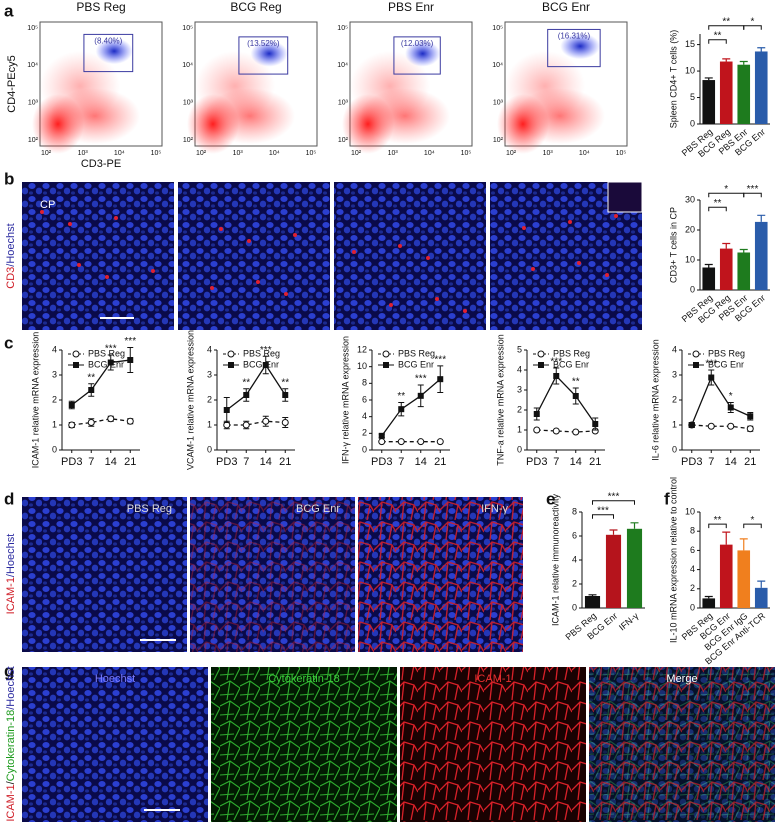 The height and width of the screenshot is (825, 778). What do you see at coordinates (673, 245) in the screenshot?
I see `y-axis-title: CD3+ T cells in CP` at bounding box center [673, 245].